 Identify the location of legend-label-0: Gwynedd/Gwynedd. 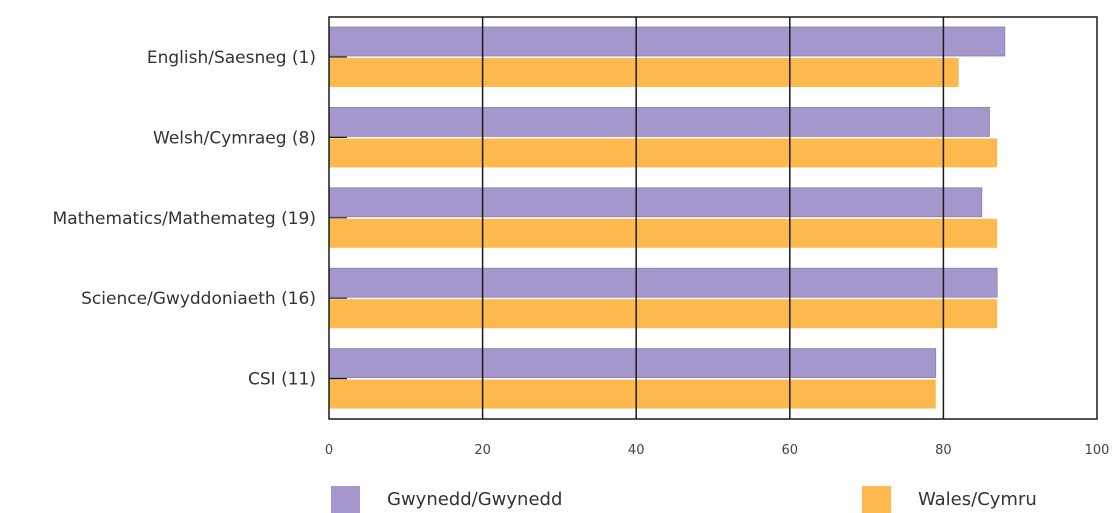
(475, 499).